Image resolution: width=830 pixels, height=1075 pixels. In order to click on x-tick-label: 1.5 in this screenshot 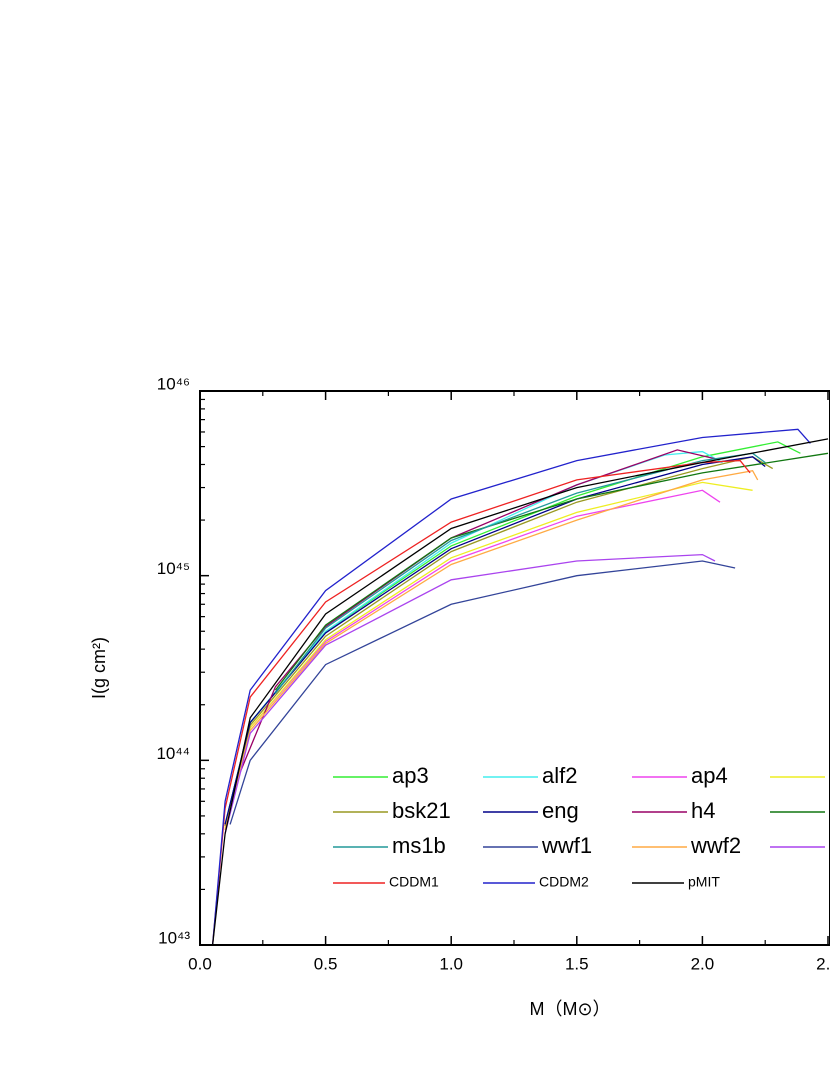, I will do `click(577, 963)`.